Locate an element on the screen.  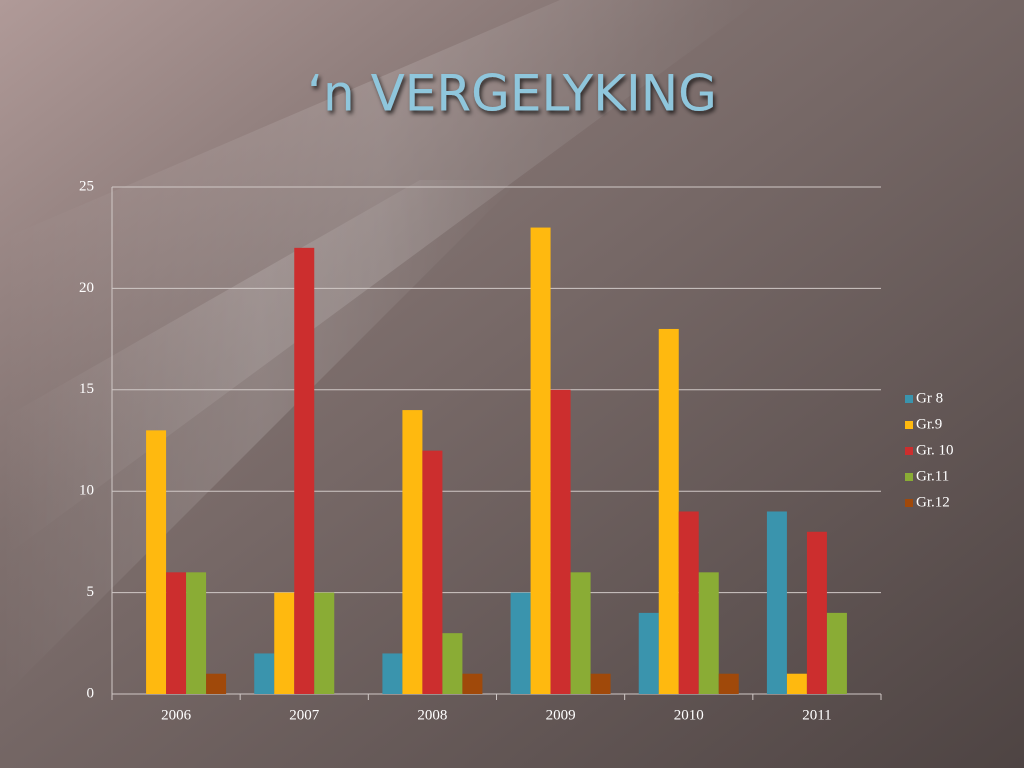
y-tick-label: 25 is located at coordinates (86, 186).